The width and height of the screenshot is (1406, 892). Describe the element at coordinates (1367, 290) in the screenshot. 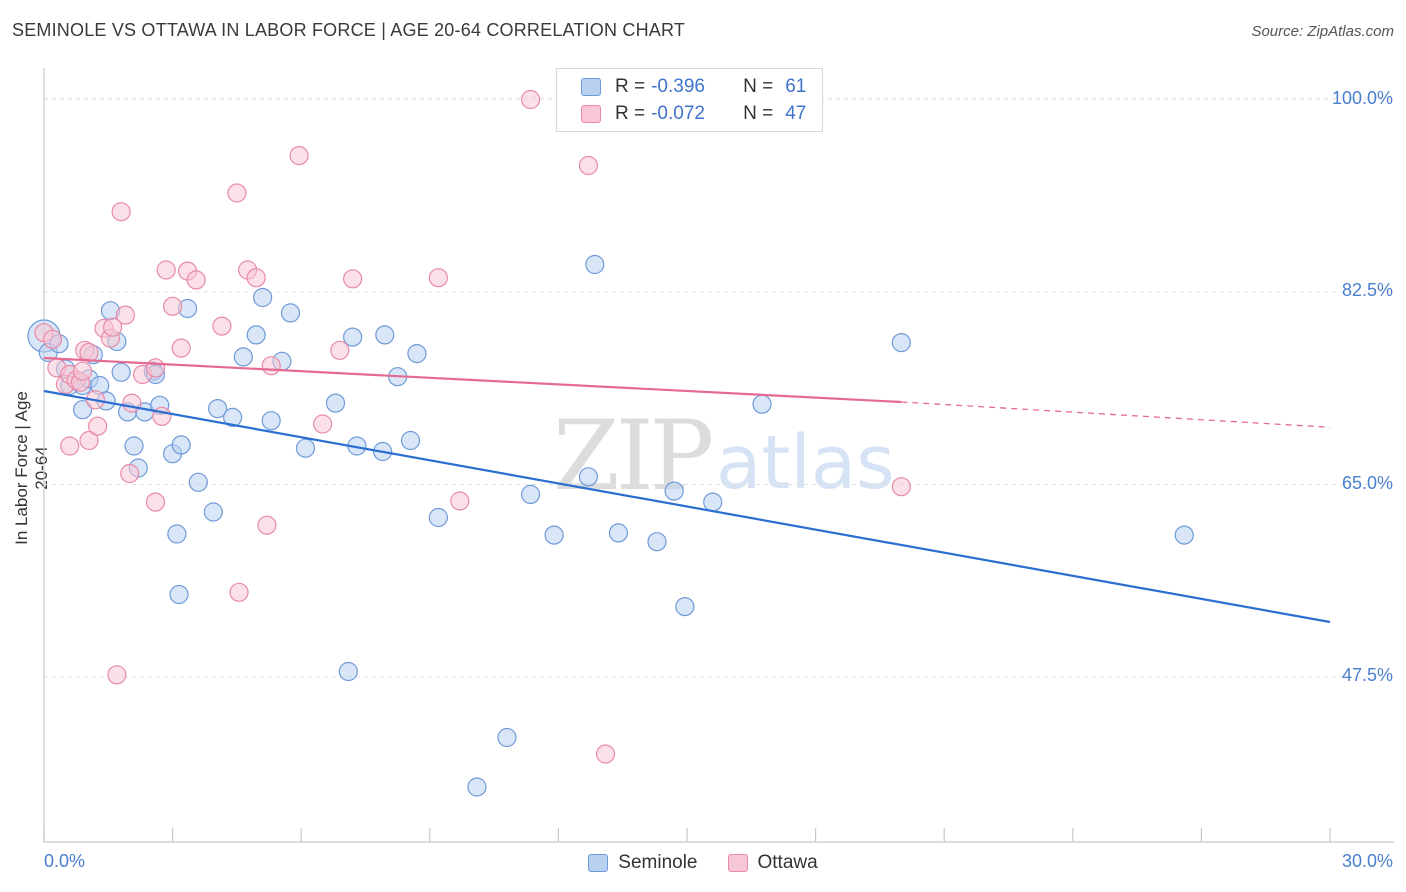

I see `y-tick-label: 82.5%` at that location.